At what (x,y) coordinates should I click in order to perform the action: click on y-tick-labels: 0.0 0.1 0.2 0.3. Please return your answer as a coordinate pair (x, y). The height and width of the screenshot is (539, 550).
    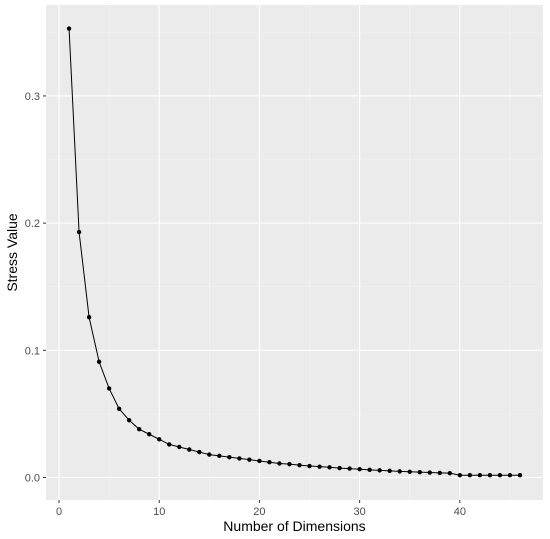
    Looking at the image, I should click on (32, 288).